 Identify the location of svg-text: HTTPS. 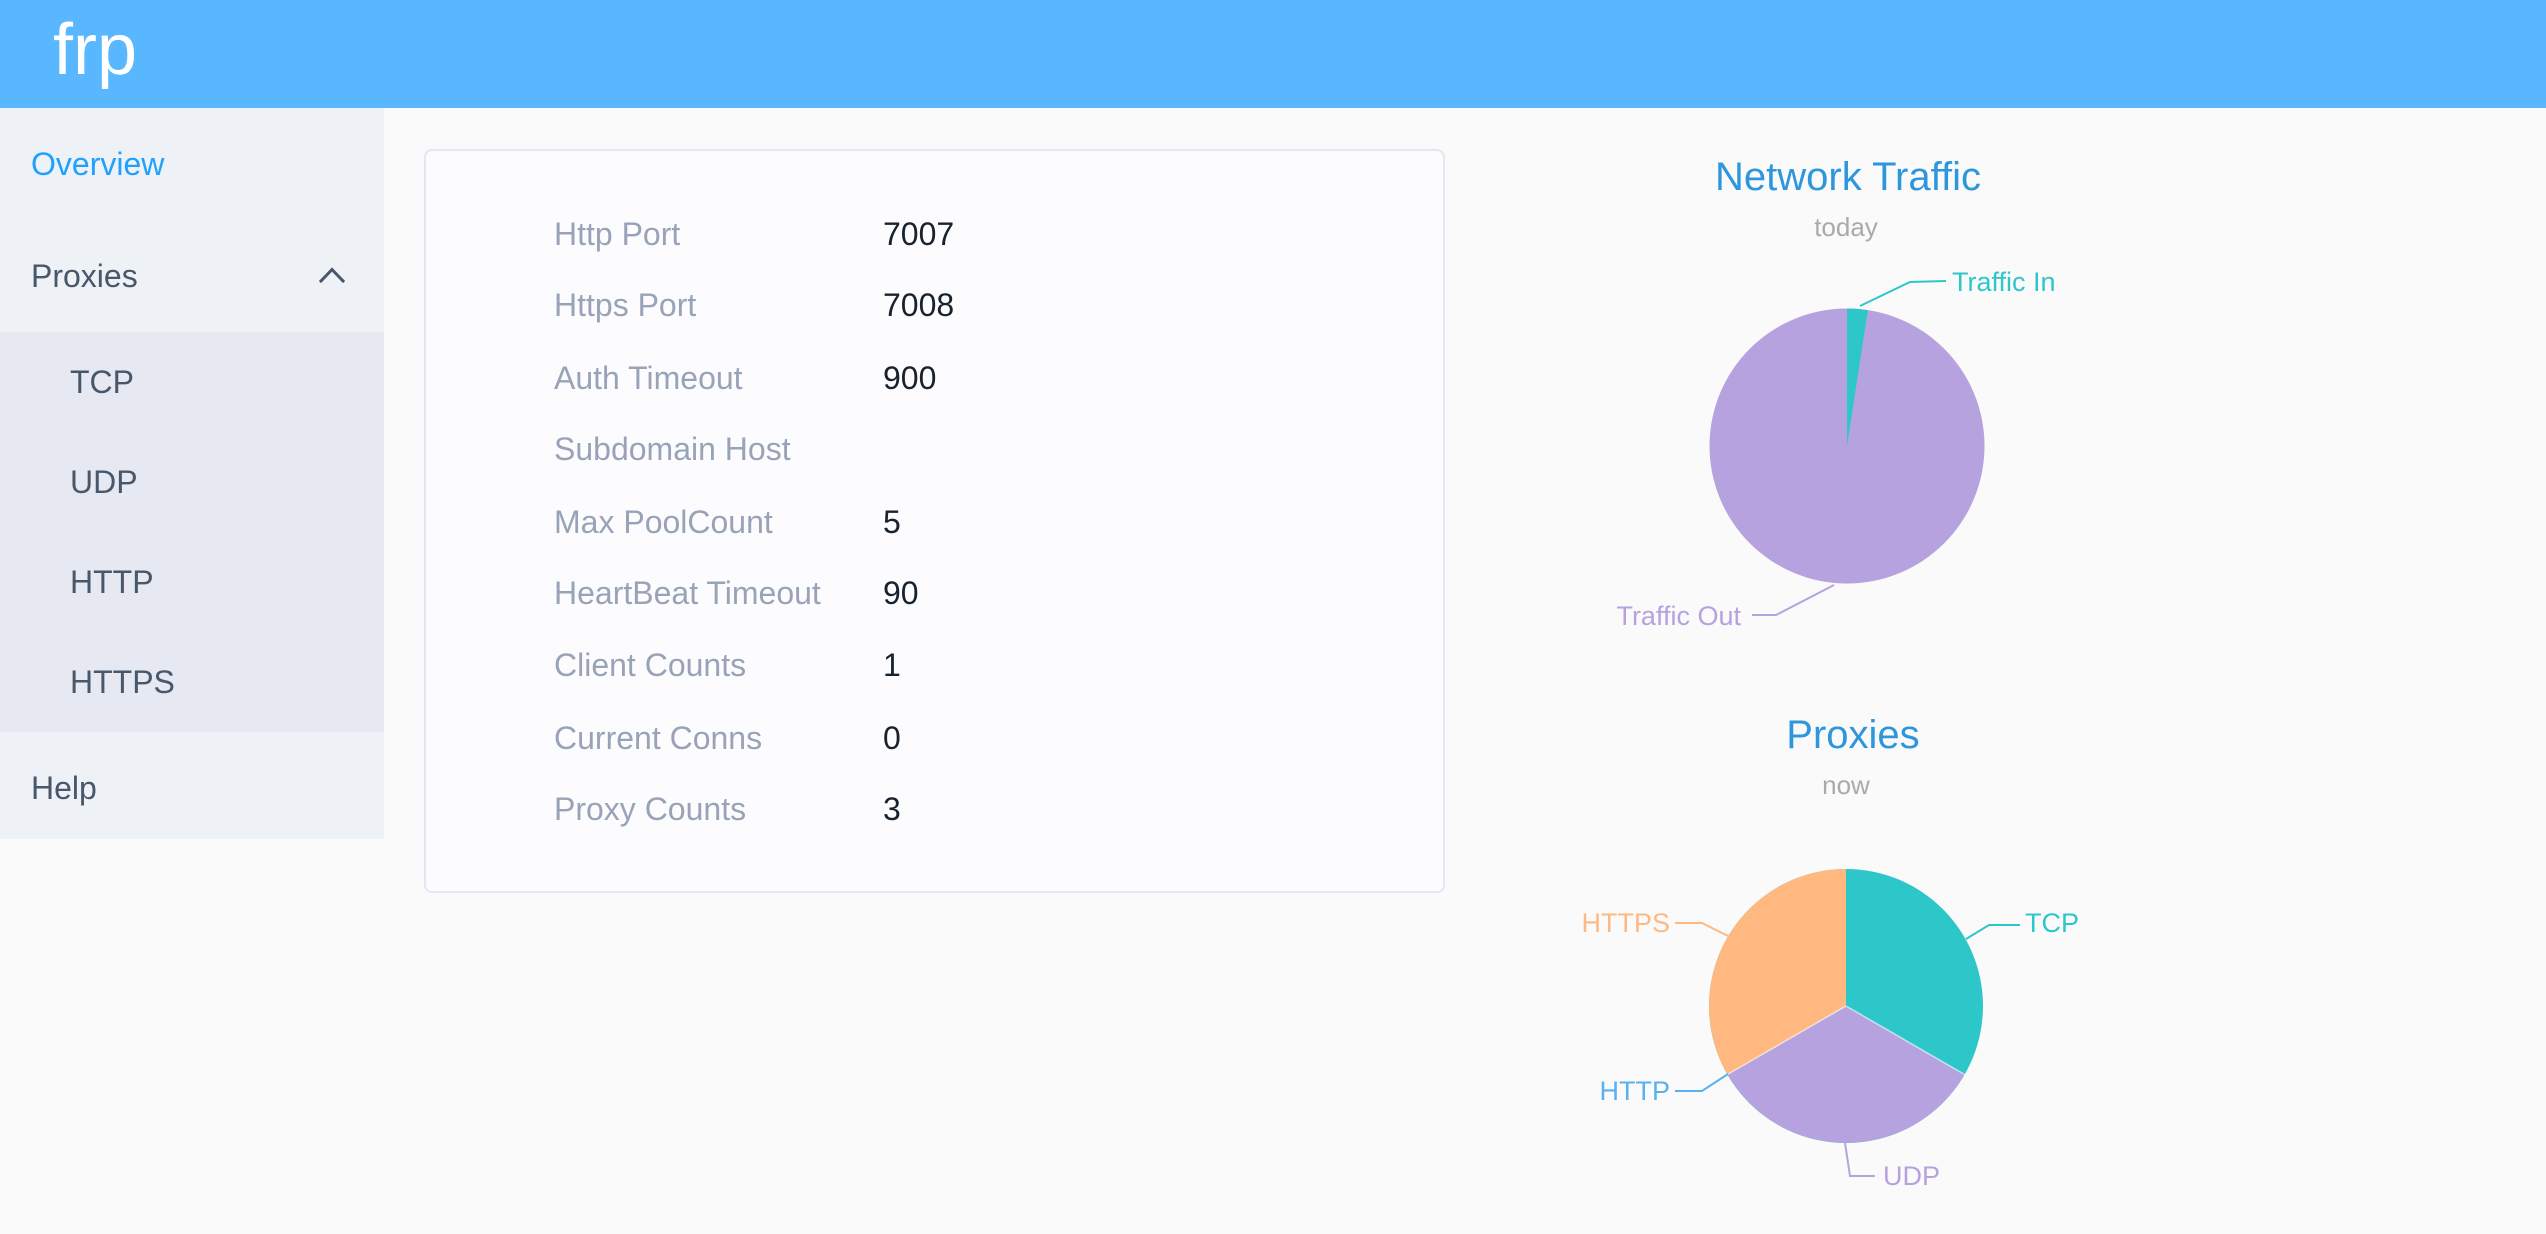
(1625, 923).